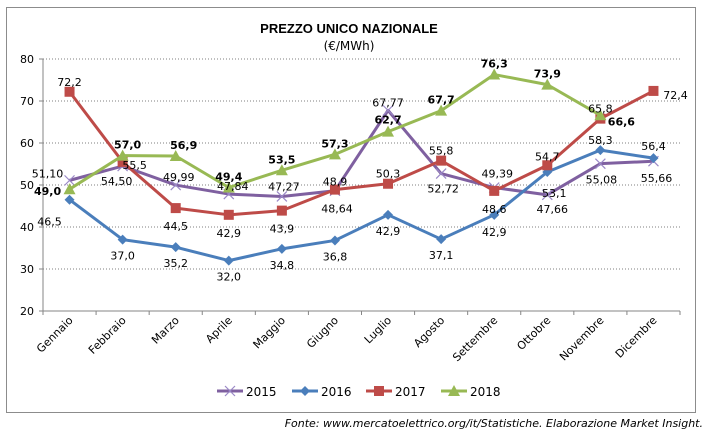 This screenshot has height=436, width=711. Describe the element at coordinates (127, 145) in the screenshot. I see `data-label-2018: 57,0` at that location.